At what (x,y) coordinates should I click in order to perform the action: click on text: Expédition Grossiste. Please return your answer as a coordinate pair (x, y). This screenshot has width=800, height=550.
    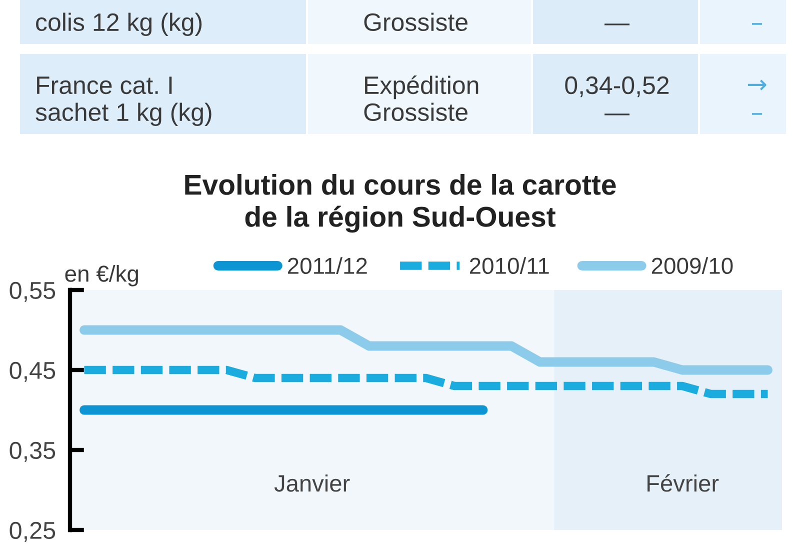
    Looking at the image, I should click on (421, 98).